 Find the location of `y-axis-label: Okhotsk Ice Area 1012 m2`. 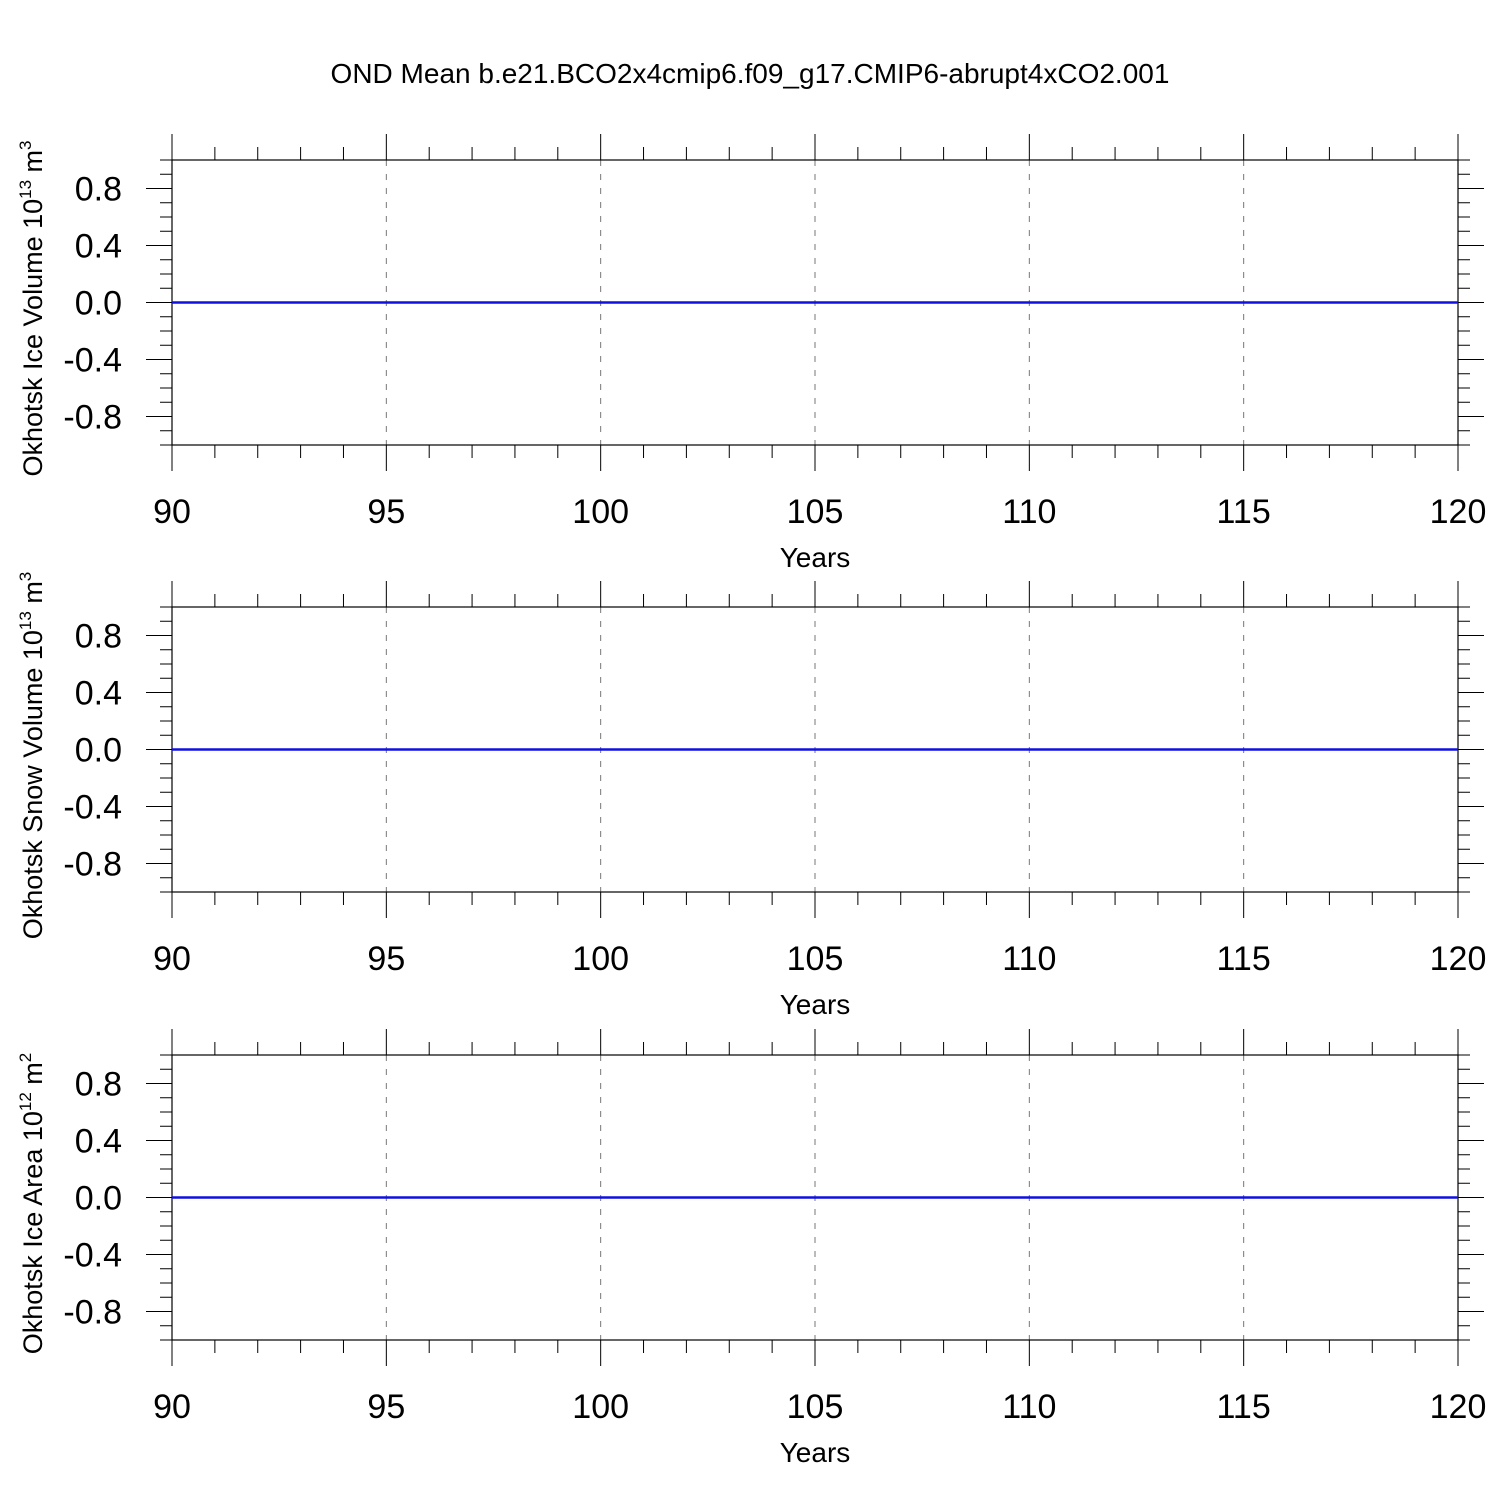

y-axis-label: Okhotsk Ice Area 1012 m2 is located at coordinates (32, 1204).